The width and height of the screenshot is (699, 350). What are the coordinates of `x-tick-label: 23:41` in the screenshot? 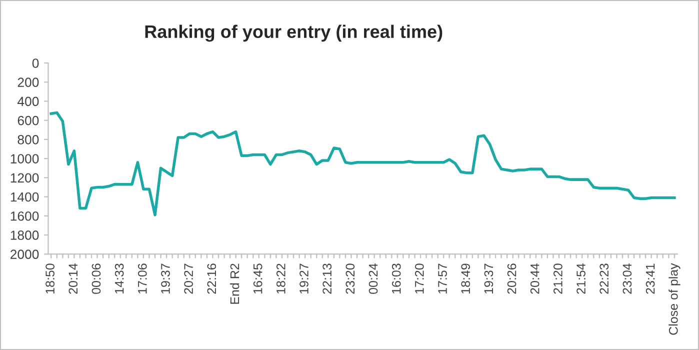 It's located at (650, 279).